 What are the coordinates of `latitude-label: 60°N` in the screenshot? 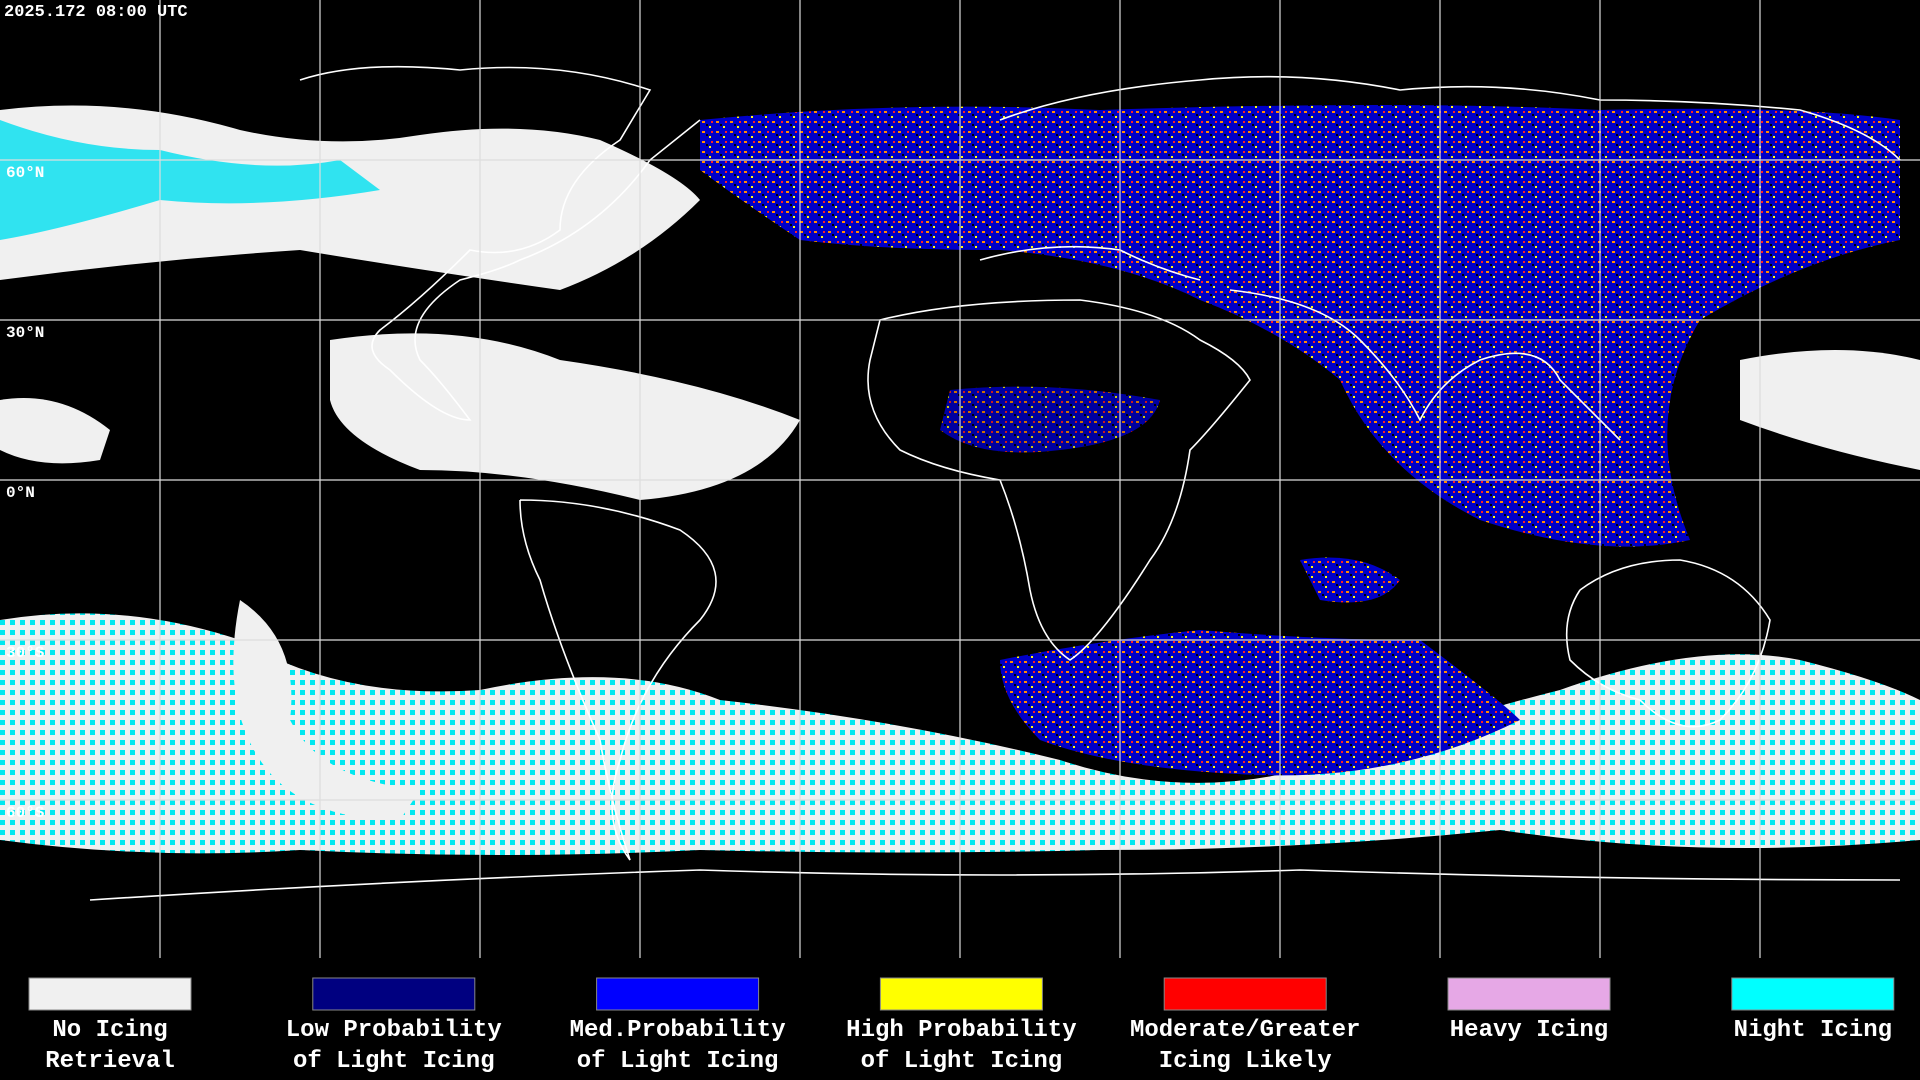 It's located at (25, 173).